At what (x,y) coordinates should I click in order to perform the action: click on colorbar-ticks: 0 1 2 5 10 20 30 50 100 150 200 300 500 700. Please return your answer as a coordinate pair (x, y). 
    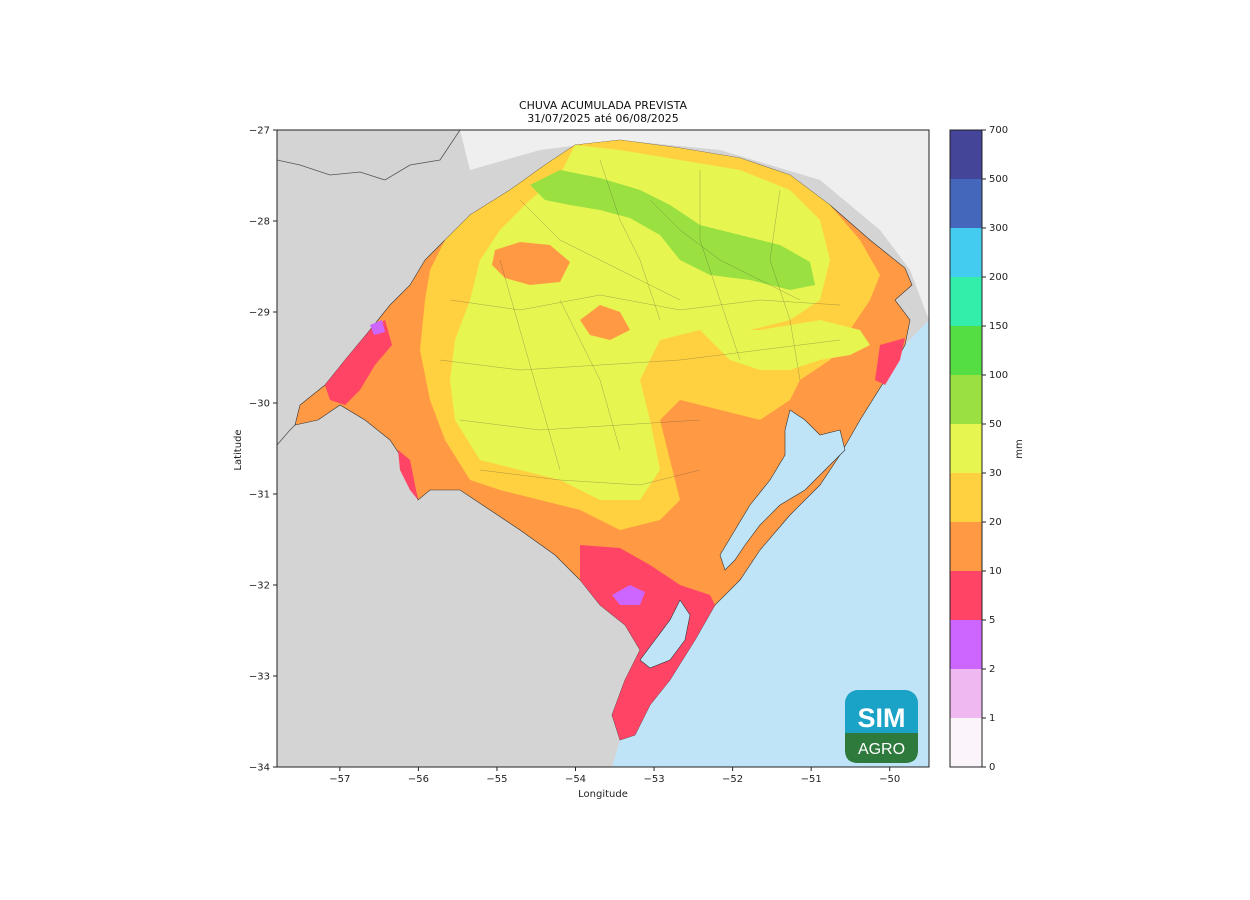
    Looking at the image, I should click on (995, 449).